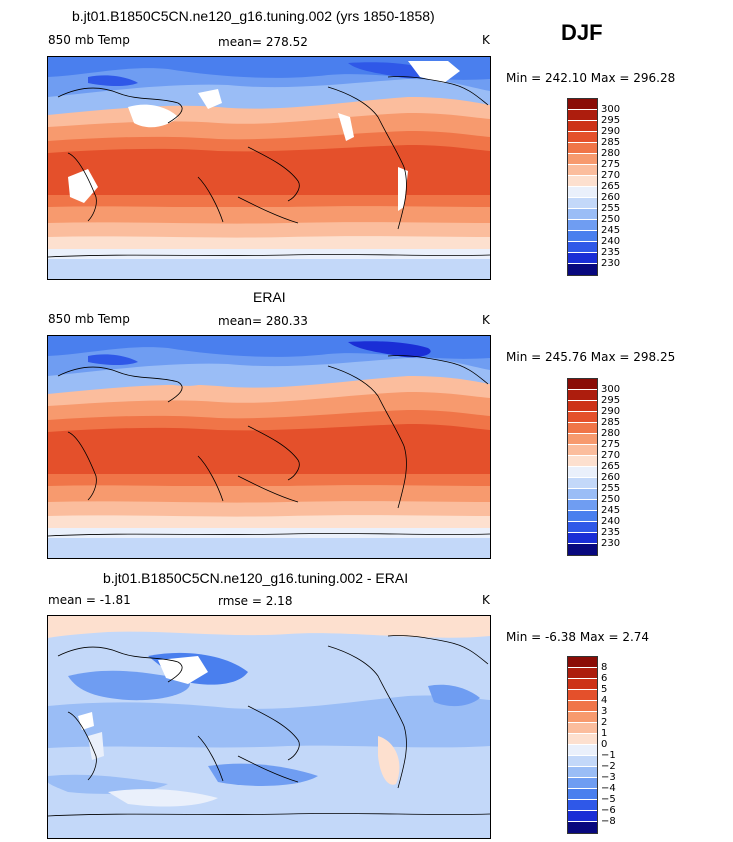 This screenshot has height=842, width=733. I want to click on panel-model-mean: mean= 278.52, so click(263, 42).